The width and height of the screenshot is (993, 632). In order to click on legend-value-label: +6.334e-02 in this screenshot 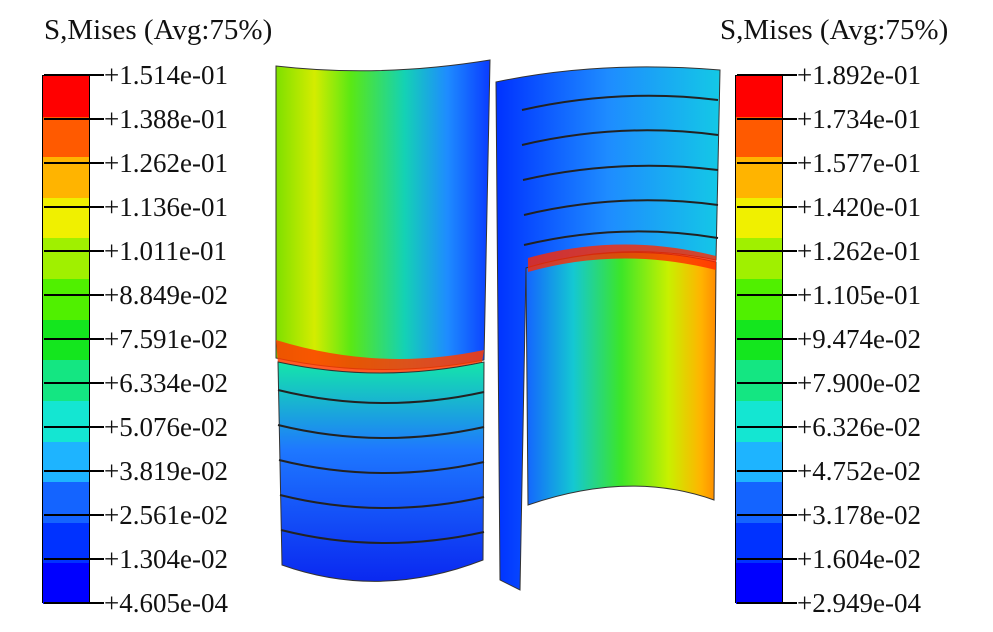, I will do `click(166, 383)`.